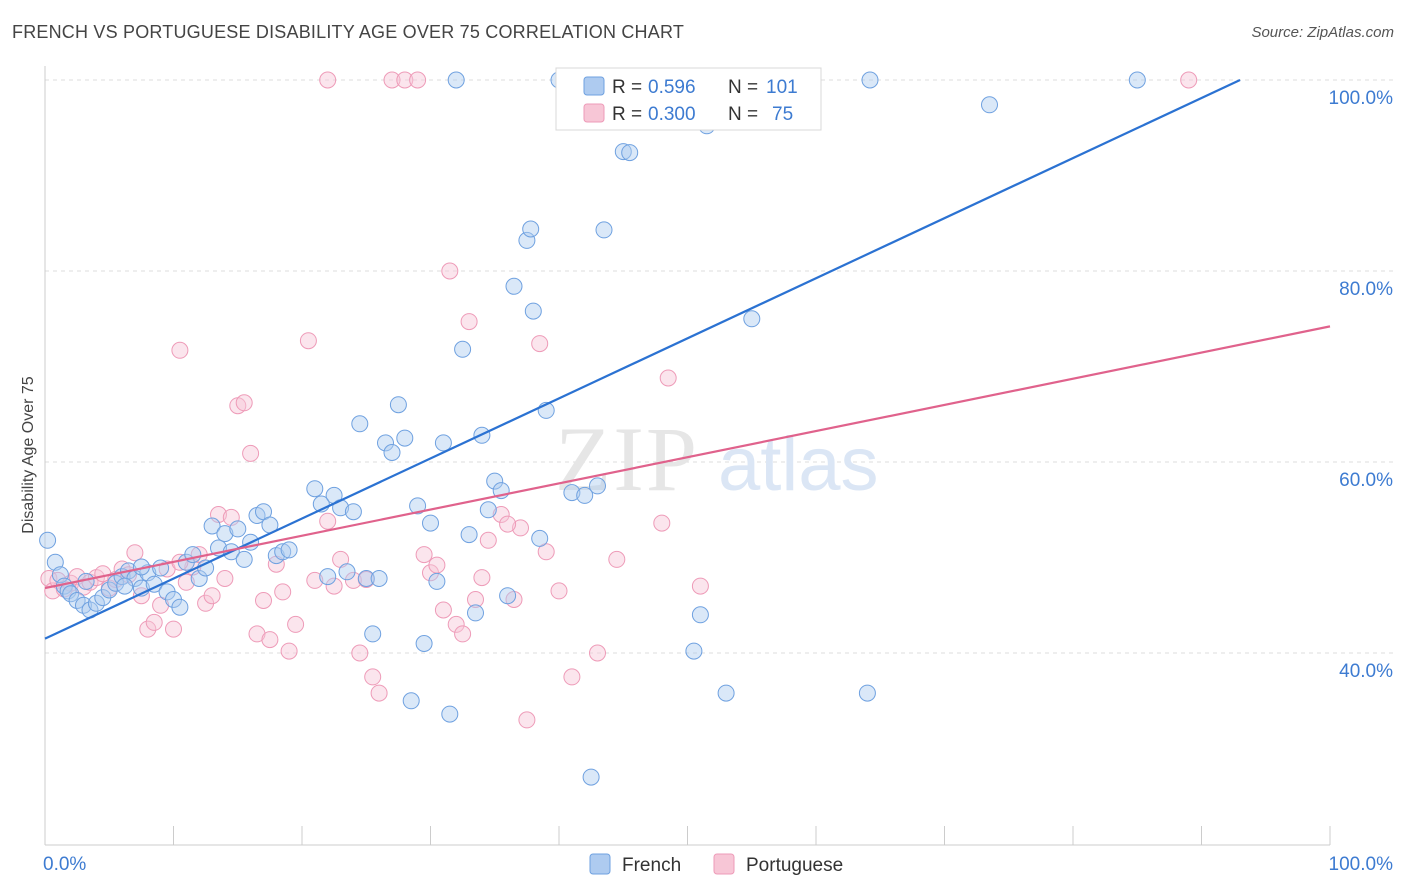  I want to click on x-tick-label-0: 0.0%, so click(64, 864).